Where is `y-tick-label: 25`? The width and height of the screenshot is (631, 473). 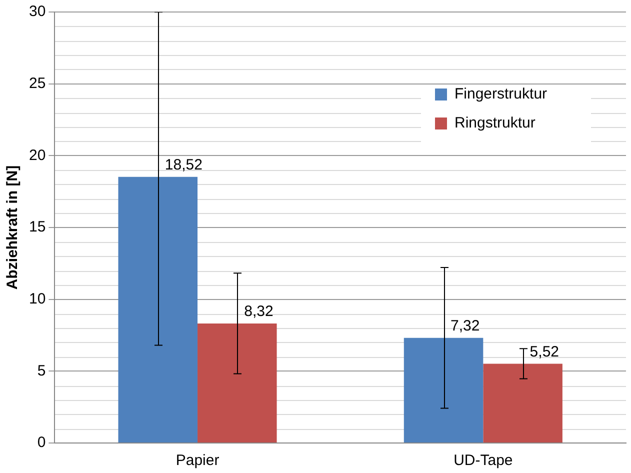
y-tick-label: 25 is located at coordinates (37, 83).